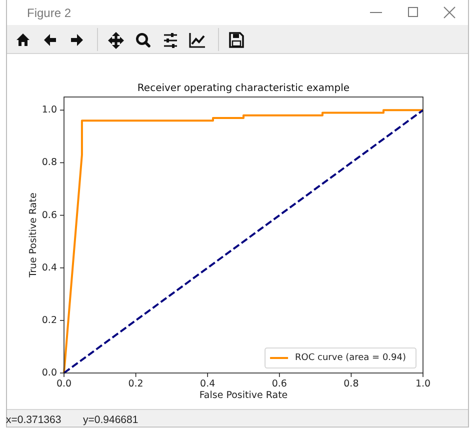 The height and width of the screenshot is (433, 474). What do you see at coordinates (350, 358) in the screenshot?
I see `legend-label: ROC curve (area = 0.94)` at bounding box center [350, 358].